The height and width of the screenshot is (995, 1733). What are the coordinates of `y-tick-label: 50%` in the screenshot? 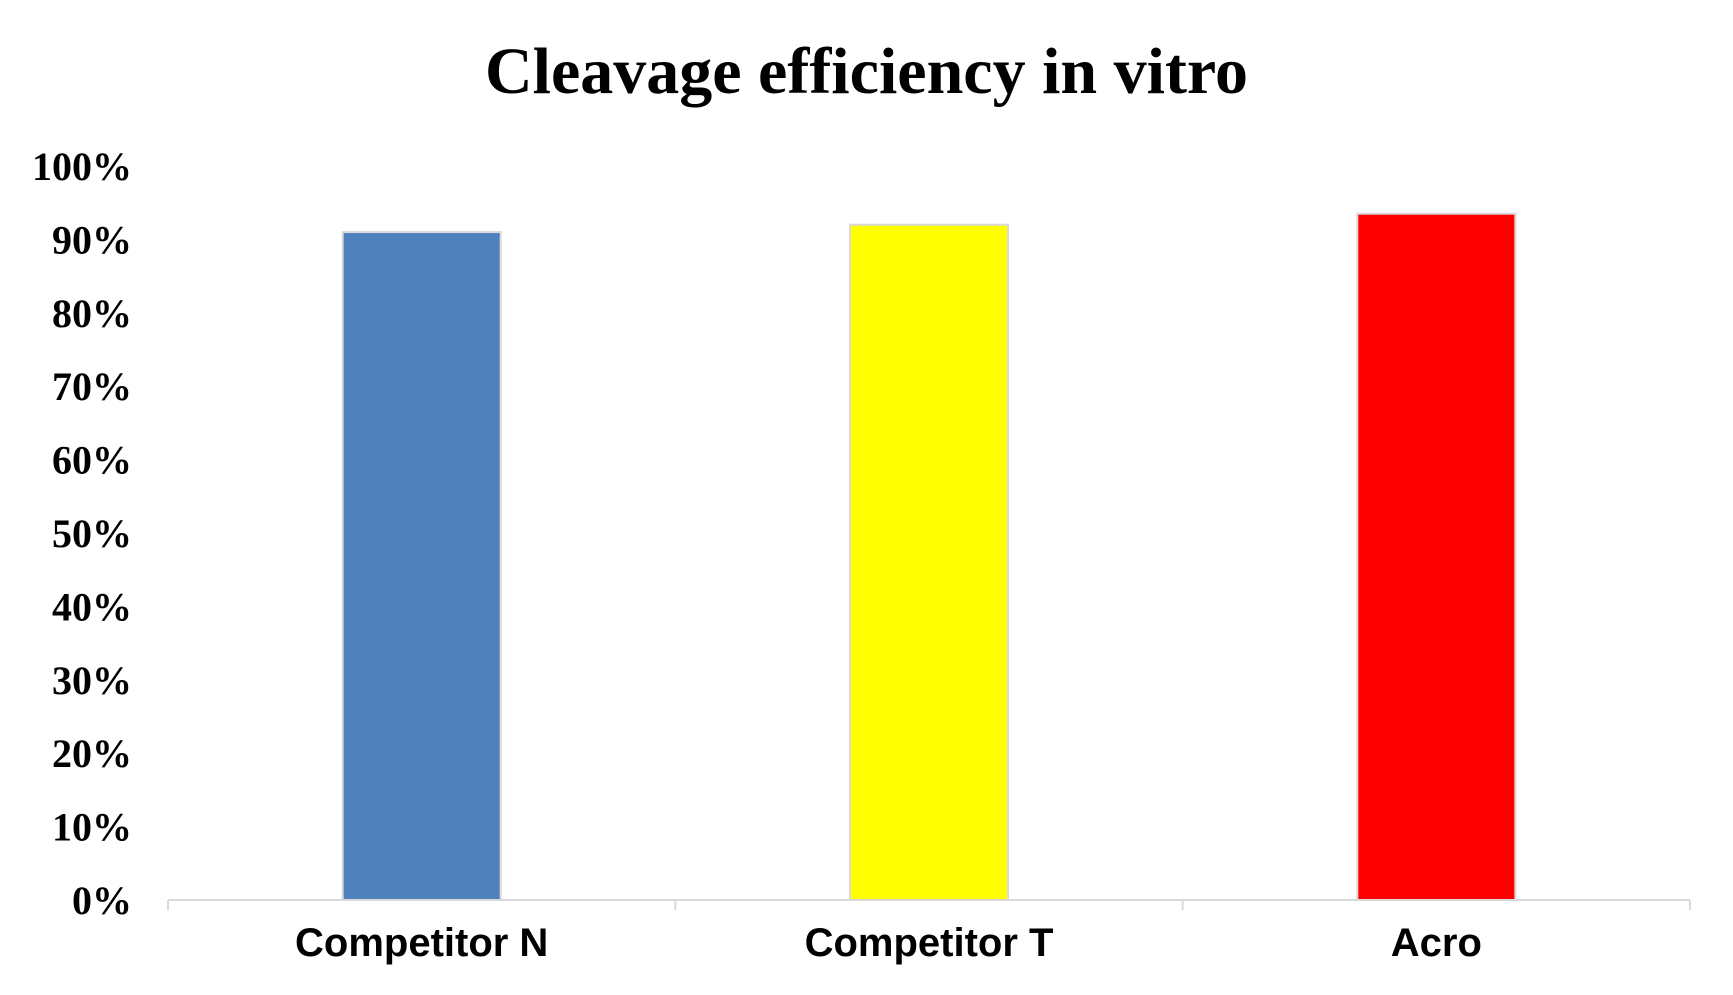 It's located at (92, 533).